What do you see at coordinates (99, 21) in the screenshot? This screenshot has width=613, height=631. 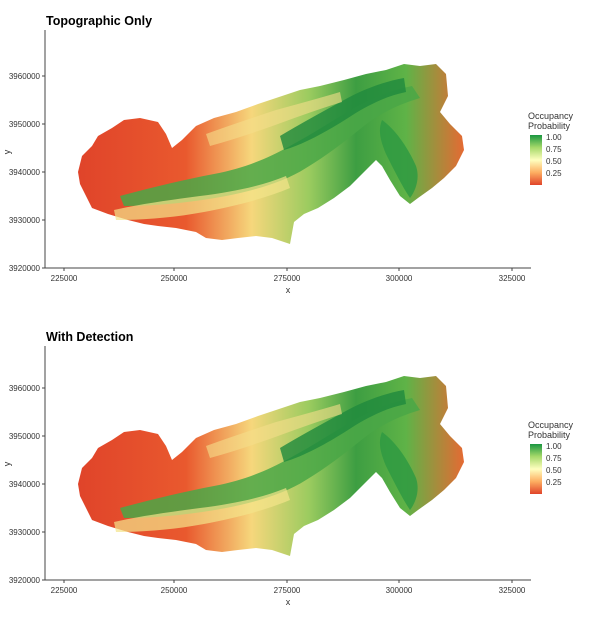 I see `panel-title: Topographic Only` at bounding box center [99, 21].